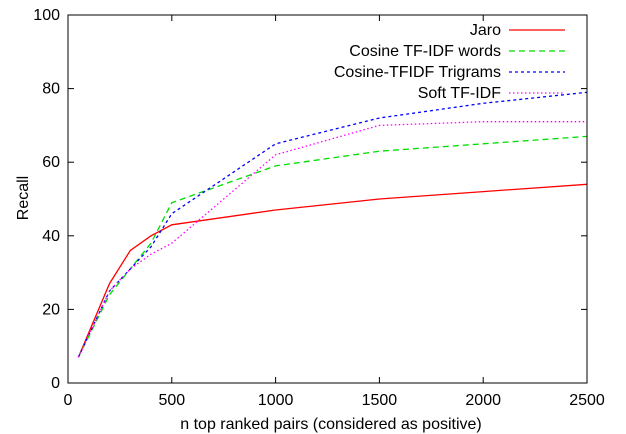 This screenshot has width=626, height=434. I want to click on legend-label-cosine-tfidf-trigrams: Cosine-TFIDF Trigrams, so click(417, 72).